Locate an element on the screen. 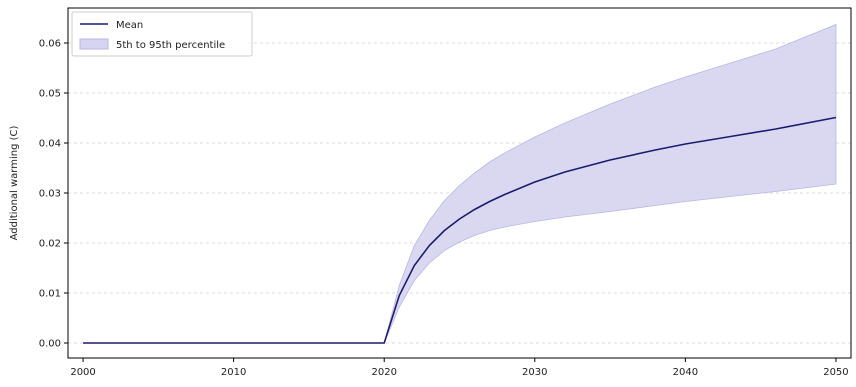 Image resolution: width=856 pixels, height=387 pixels. legend-band-swatch is located at coordinates (94, 44).